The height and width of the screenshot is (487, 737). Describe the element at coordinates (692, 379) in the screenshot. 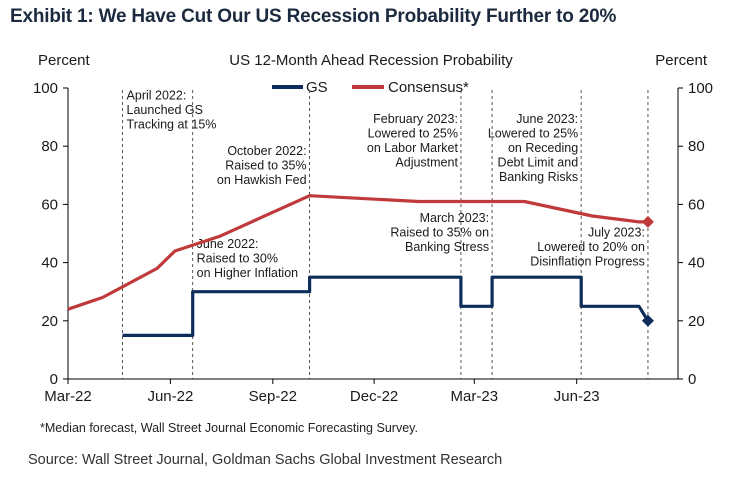

I see `y-tick-label-right: 0` at that location.